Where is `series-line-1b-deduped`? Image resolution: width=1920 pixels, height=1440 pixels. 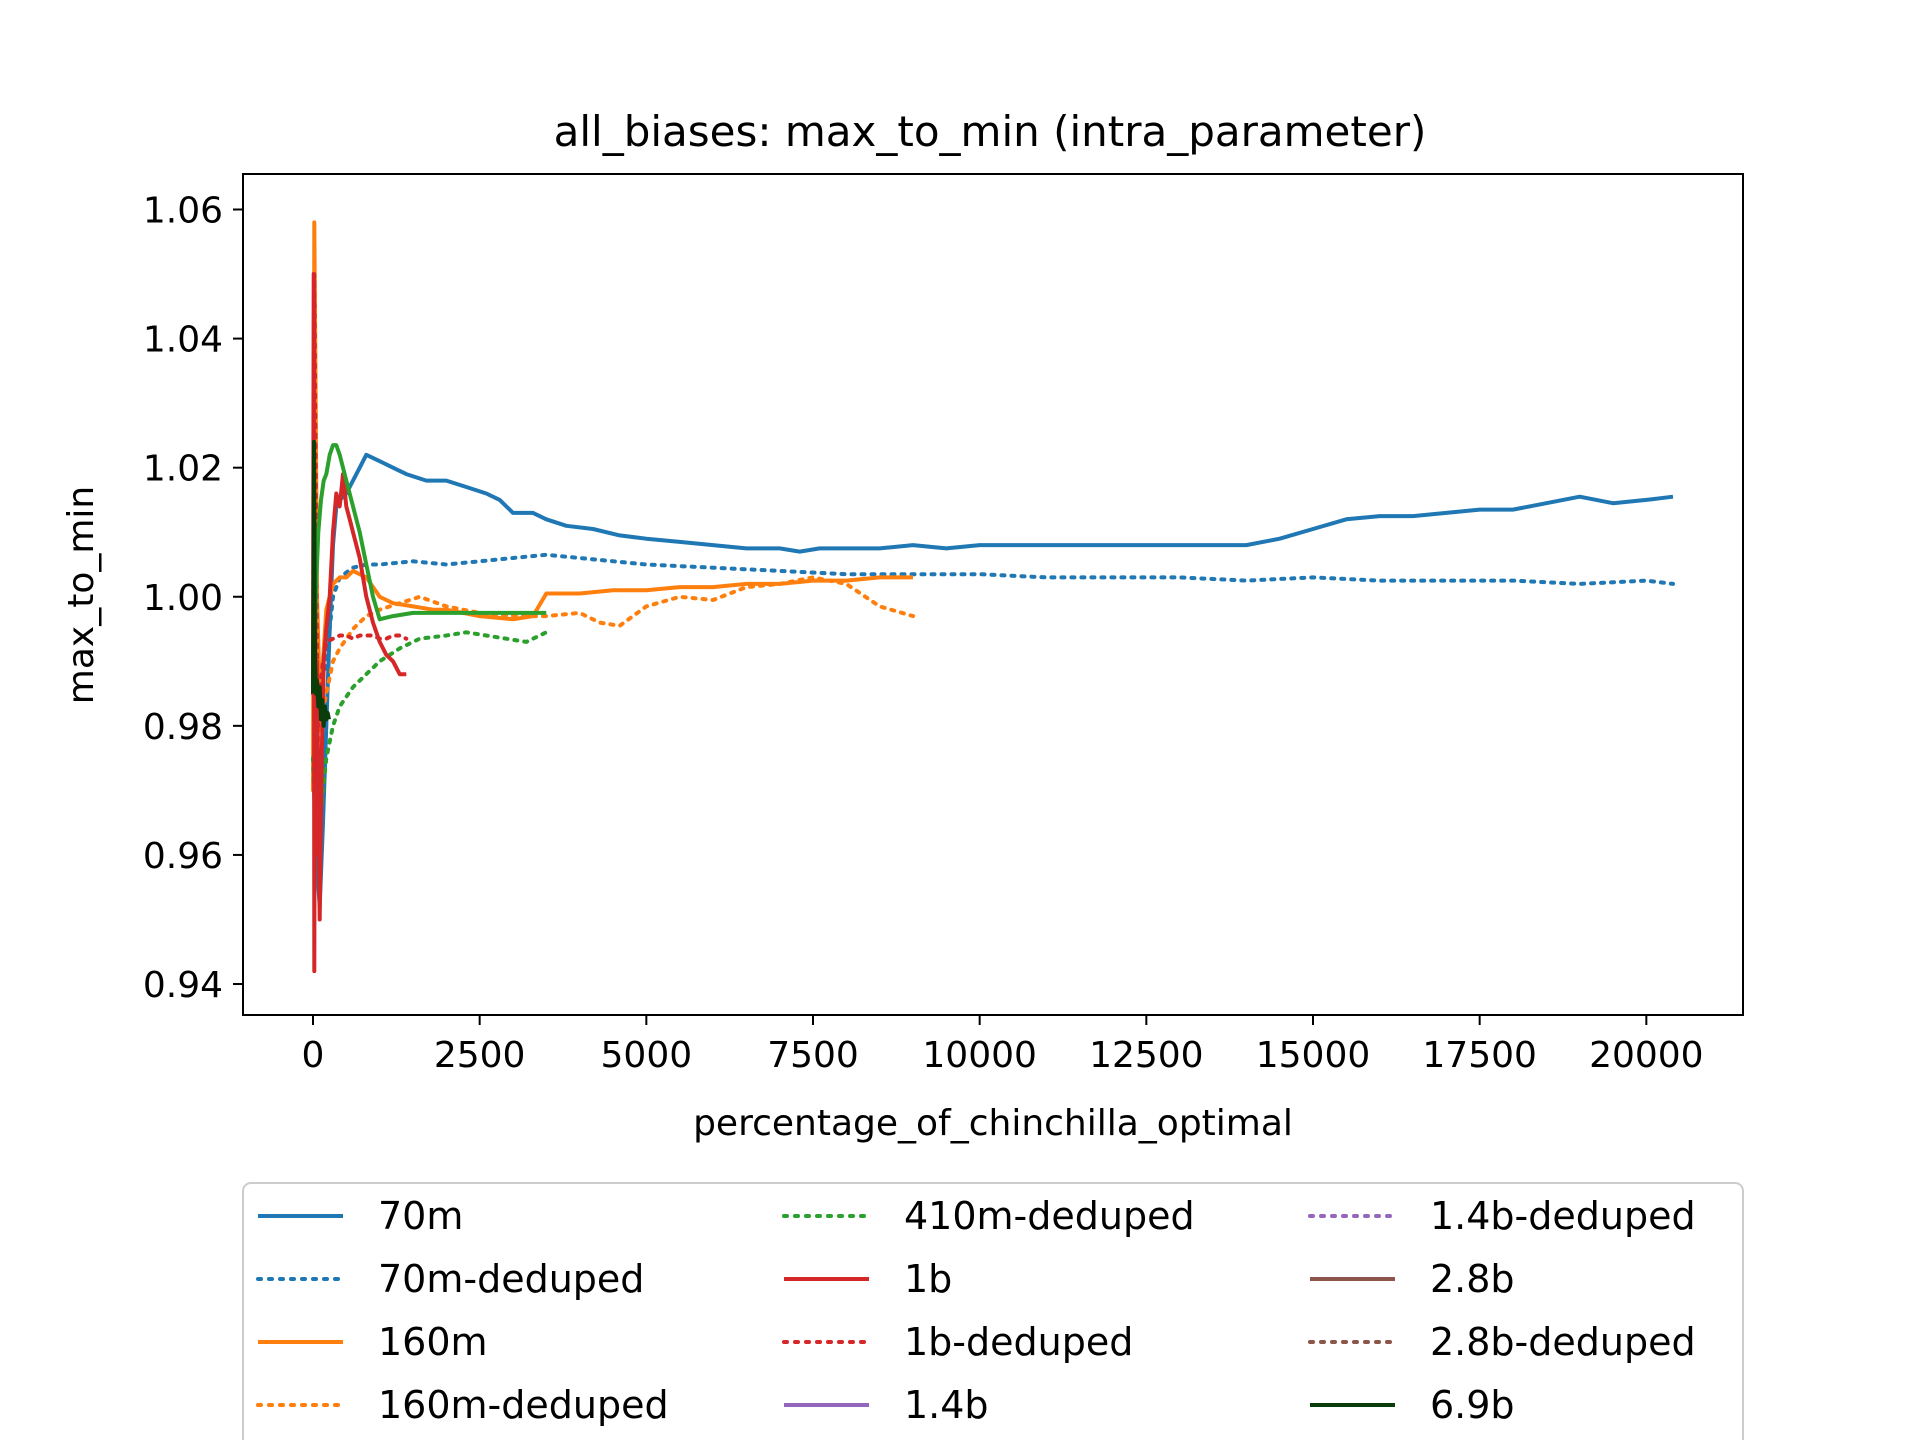 series-line-1b-deduped is located at coordinates (360, 500).